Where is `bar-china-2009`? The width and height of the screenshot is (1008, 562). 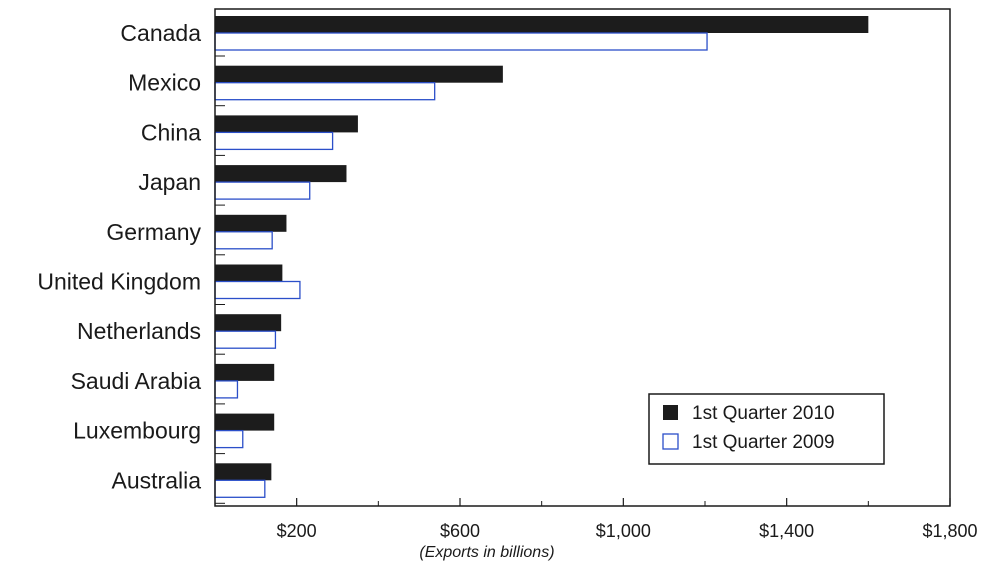
bar-china-2009 is located at coordinates (274, 141).